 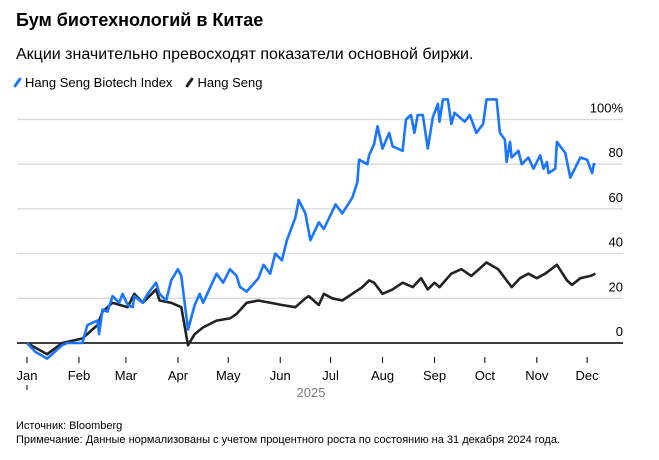 What do you see at coordinates (619, 331) in the screenshot?
I see `y-tick-label: 0` at bounding box center [619, 331].